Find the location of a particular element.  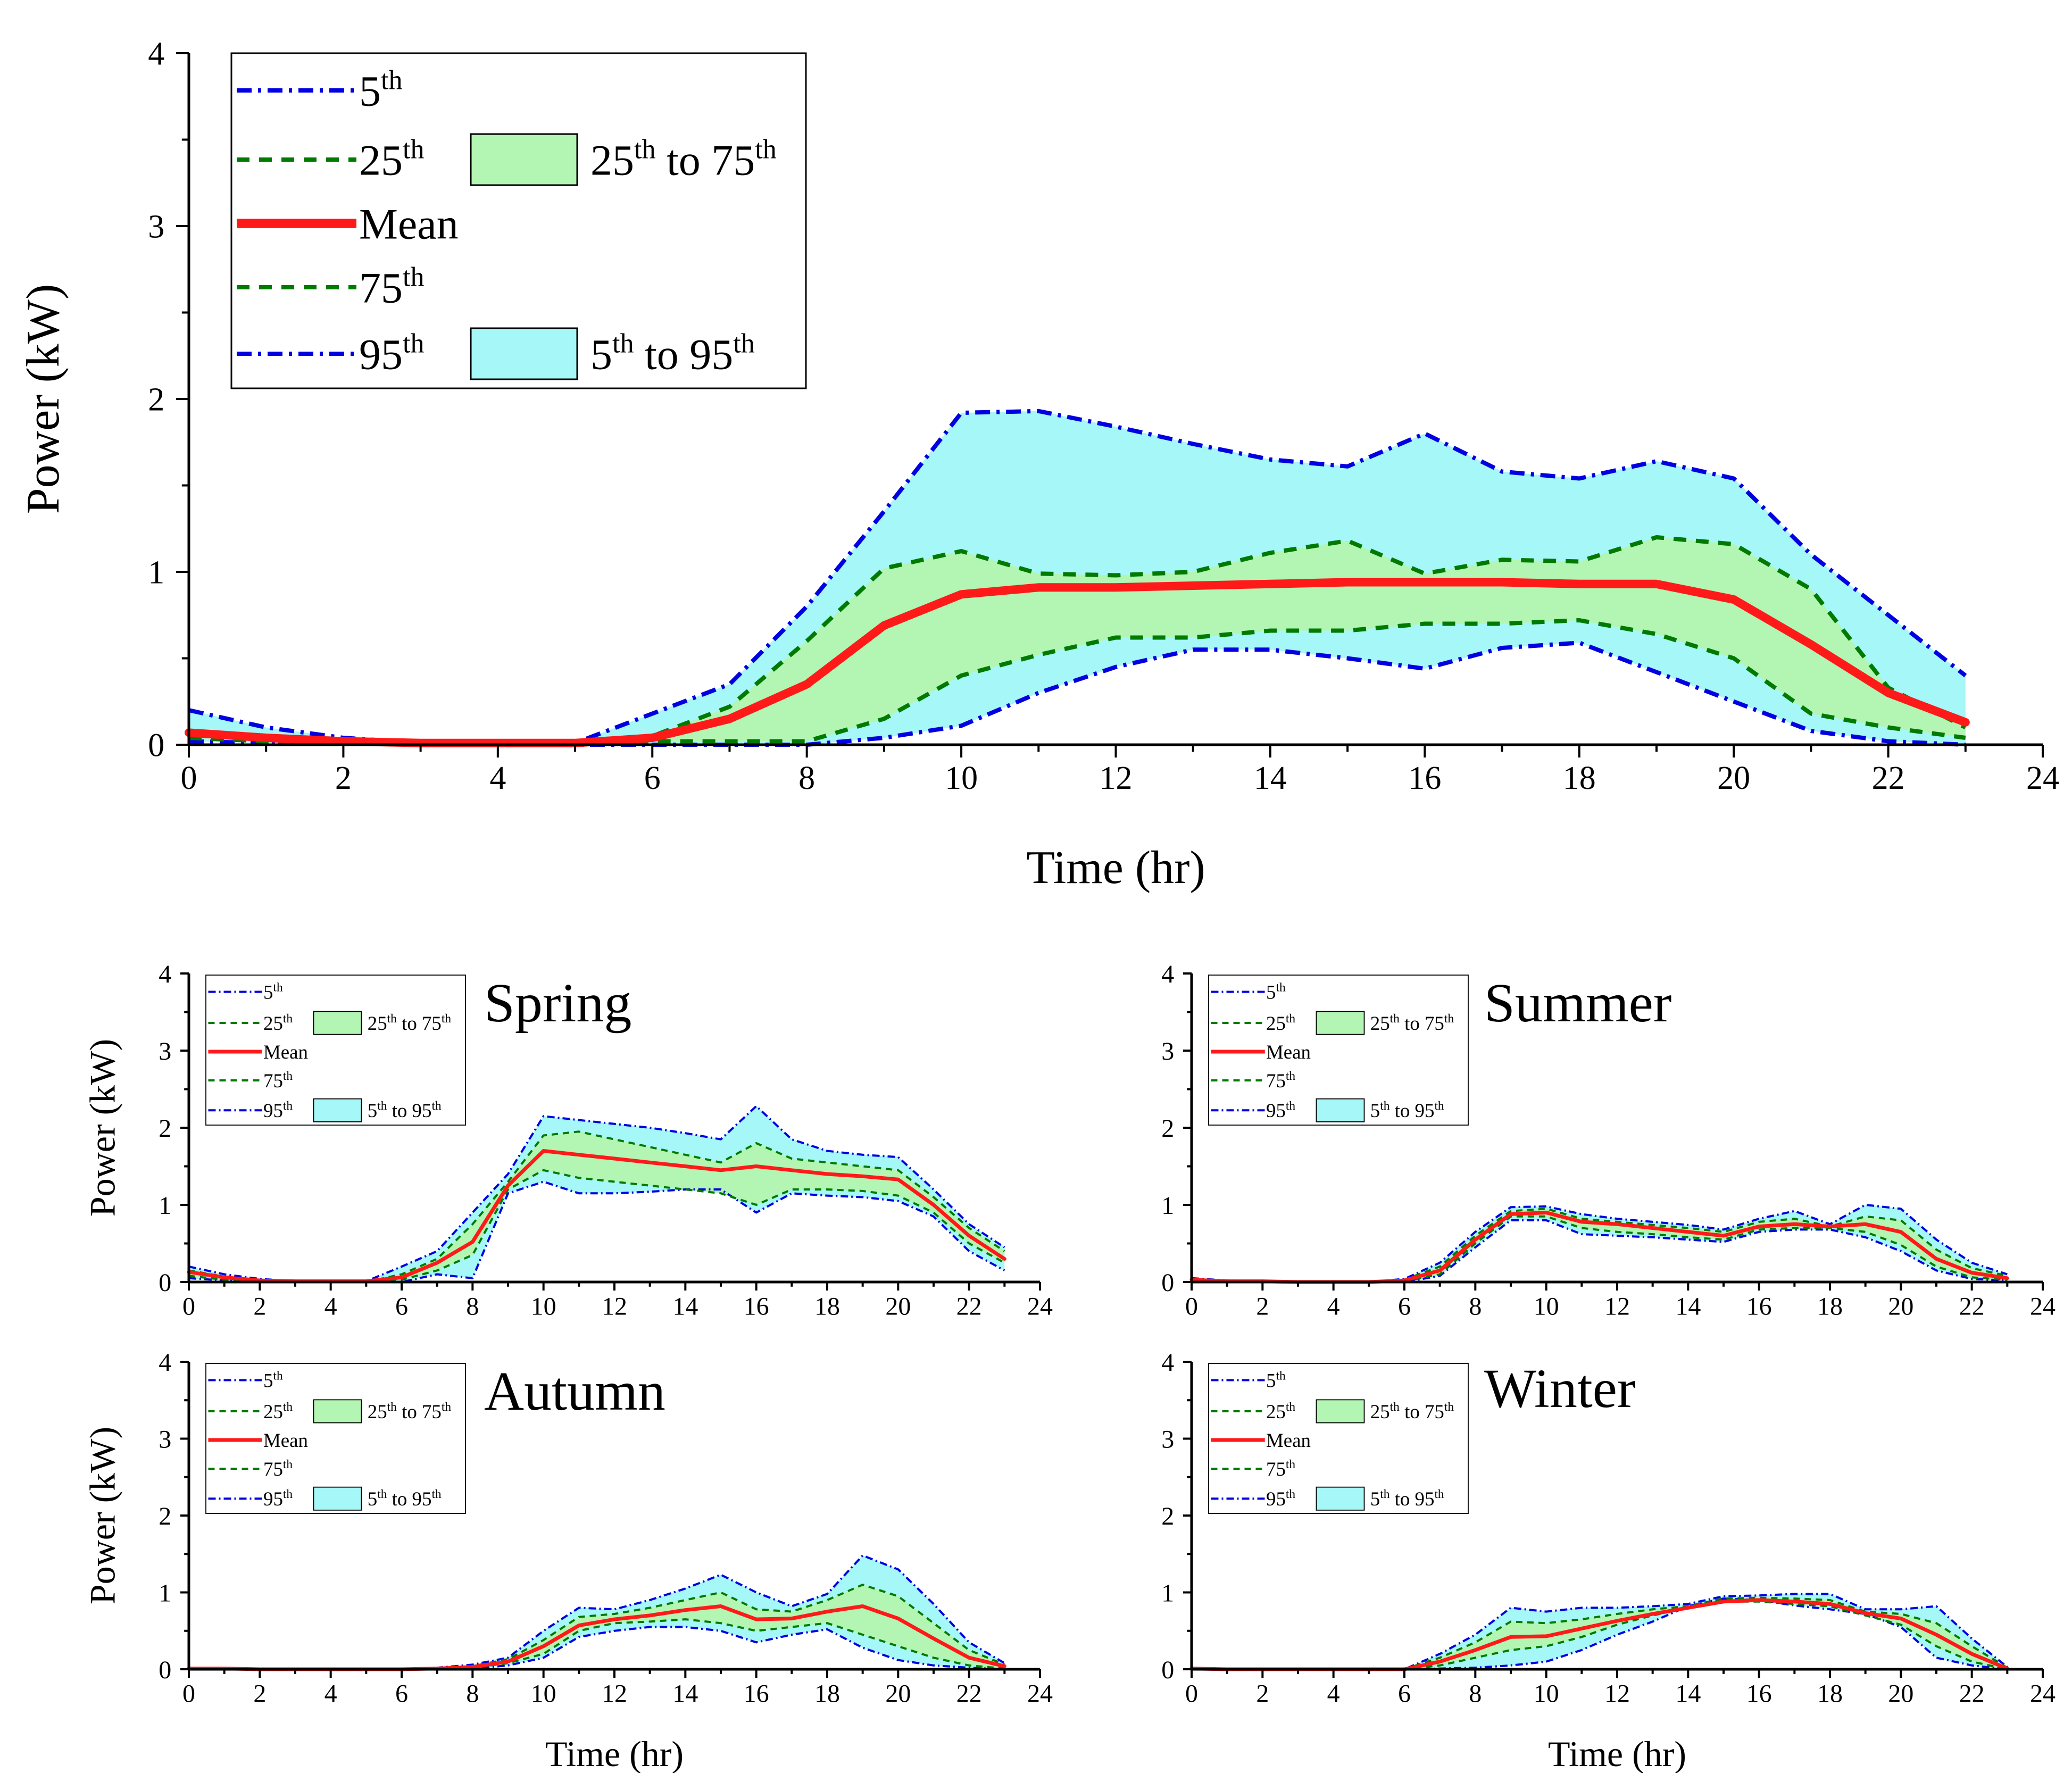

x-tick-label: 14 is located at coordinates (685, 1694).